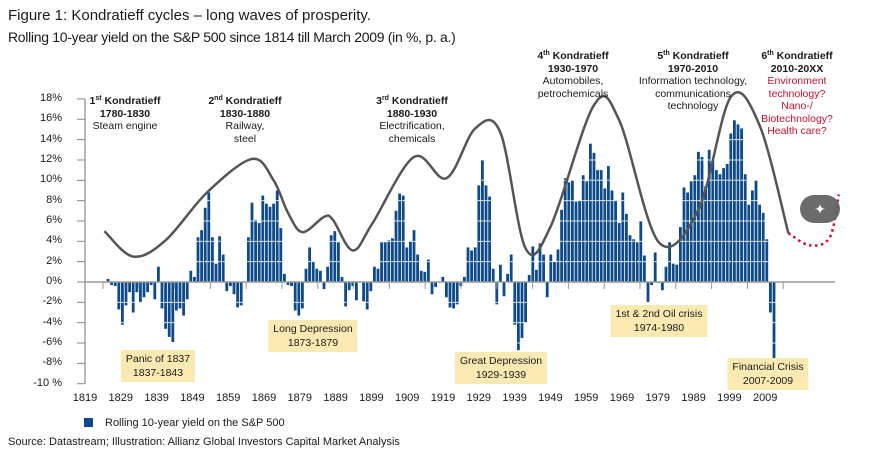 The width and height of the screenshot is (874, 455). Describe the element at coordinates (797, 131) in the screenshot. I see `cycle-description: Health care?` at that location.